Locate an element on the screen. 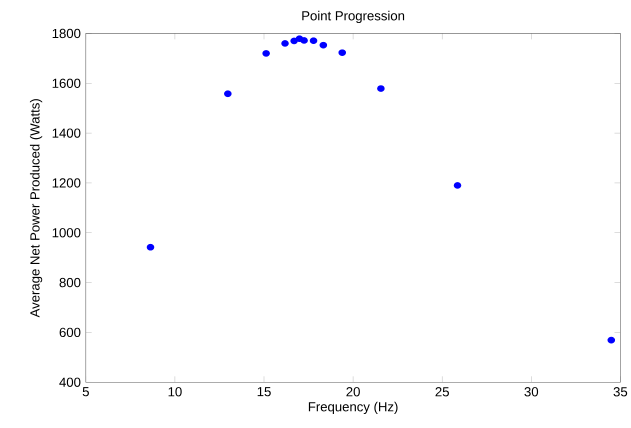 The width and height of the screenshot is (631, 428). chart-title: Point Progression is located at coordinates (353, 17).